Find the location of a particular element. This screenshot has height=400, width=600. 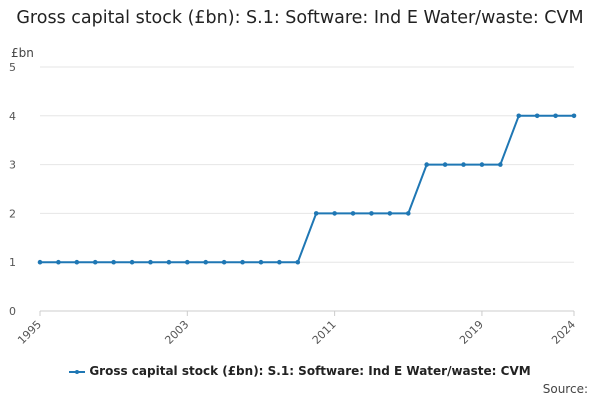

y-tick-label: 3 is located at coordinates (12, 165).